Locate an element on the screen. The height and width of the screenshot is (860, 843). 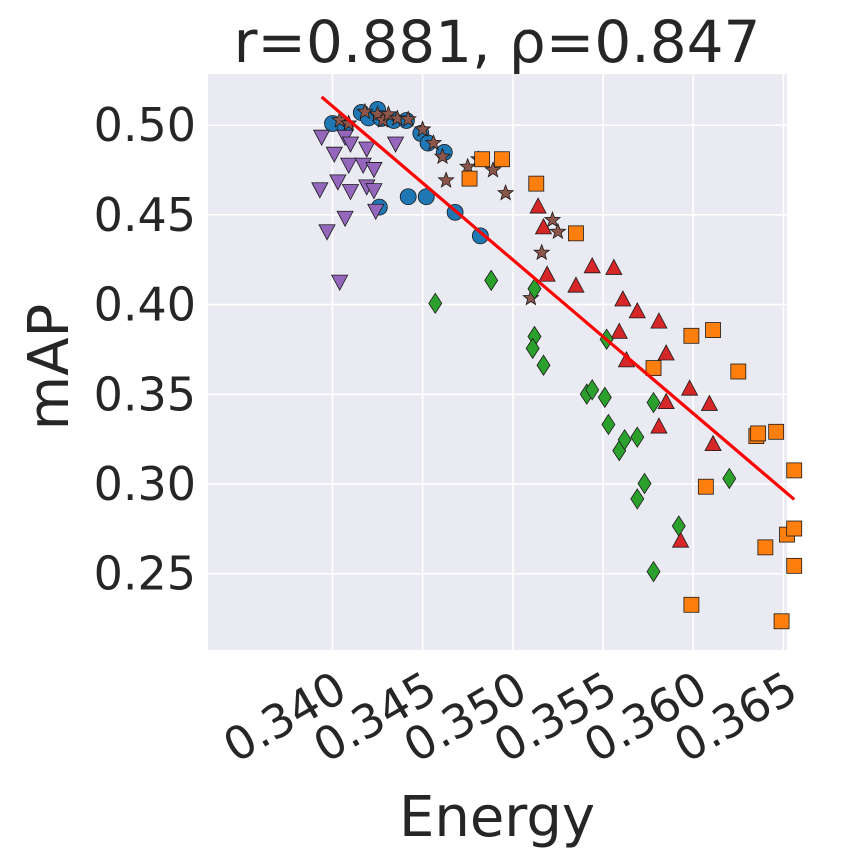
chart-title: r=0.881, ρ=0.847 is located at coordinates (497, 42).